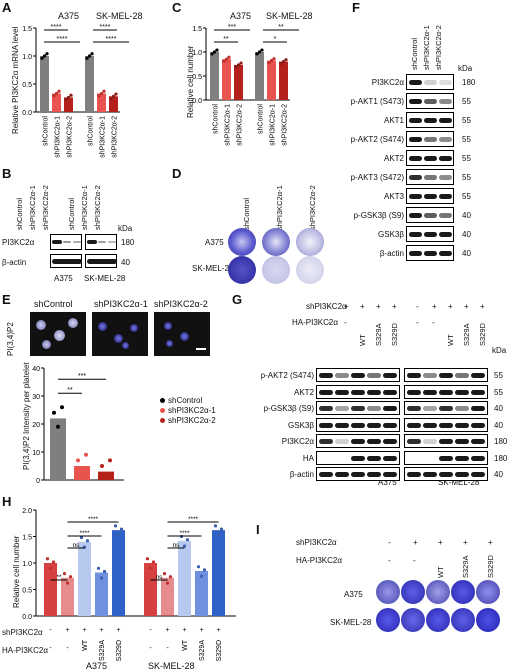 The width and height of the screenshot is (520, 672). What do you see at coordinates (258, 529) in the screenshot?
I see `panel-label-i: I` at bounding box center [258, 529].